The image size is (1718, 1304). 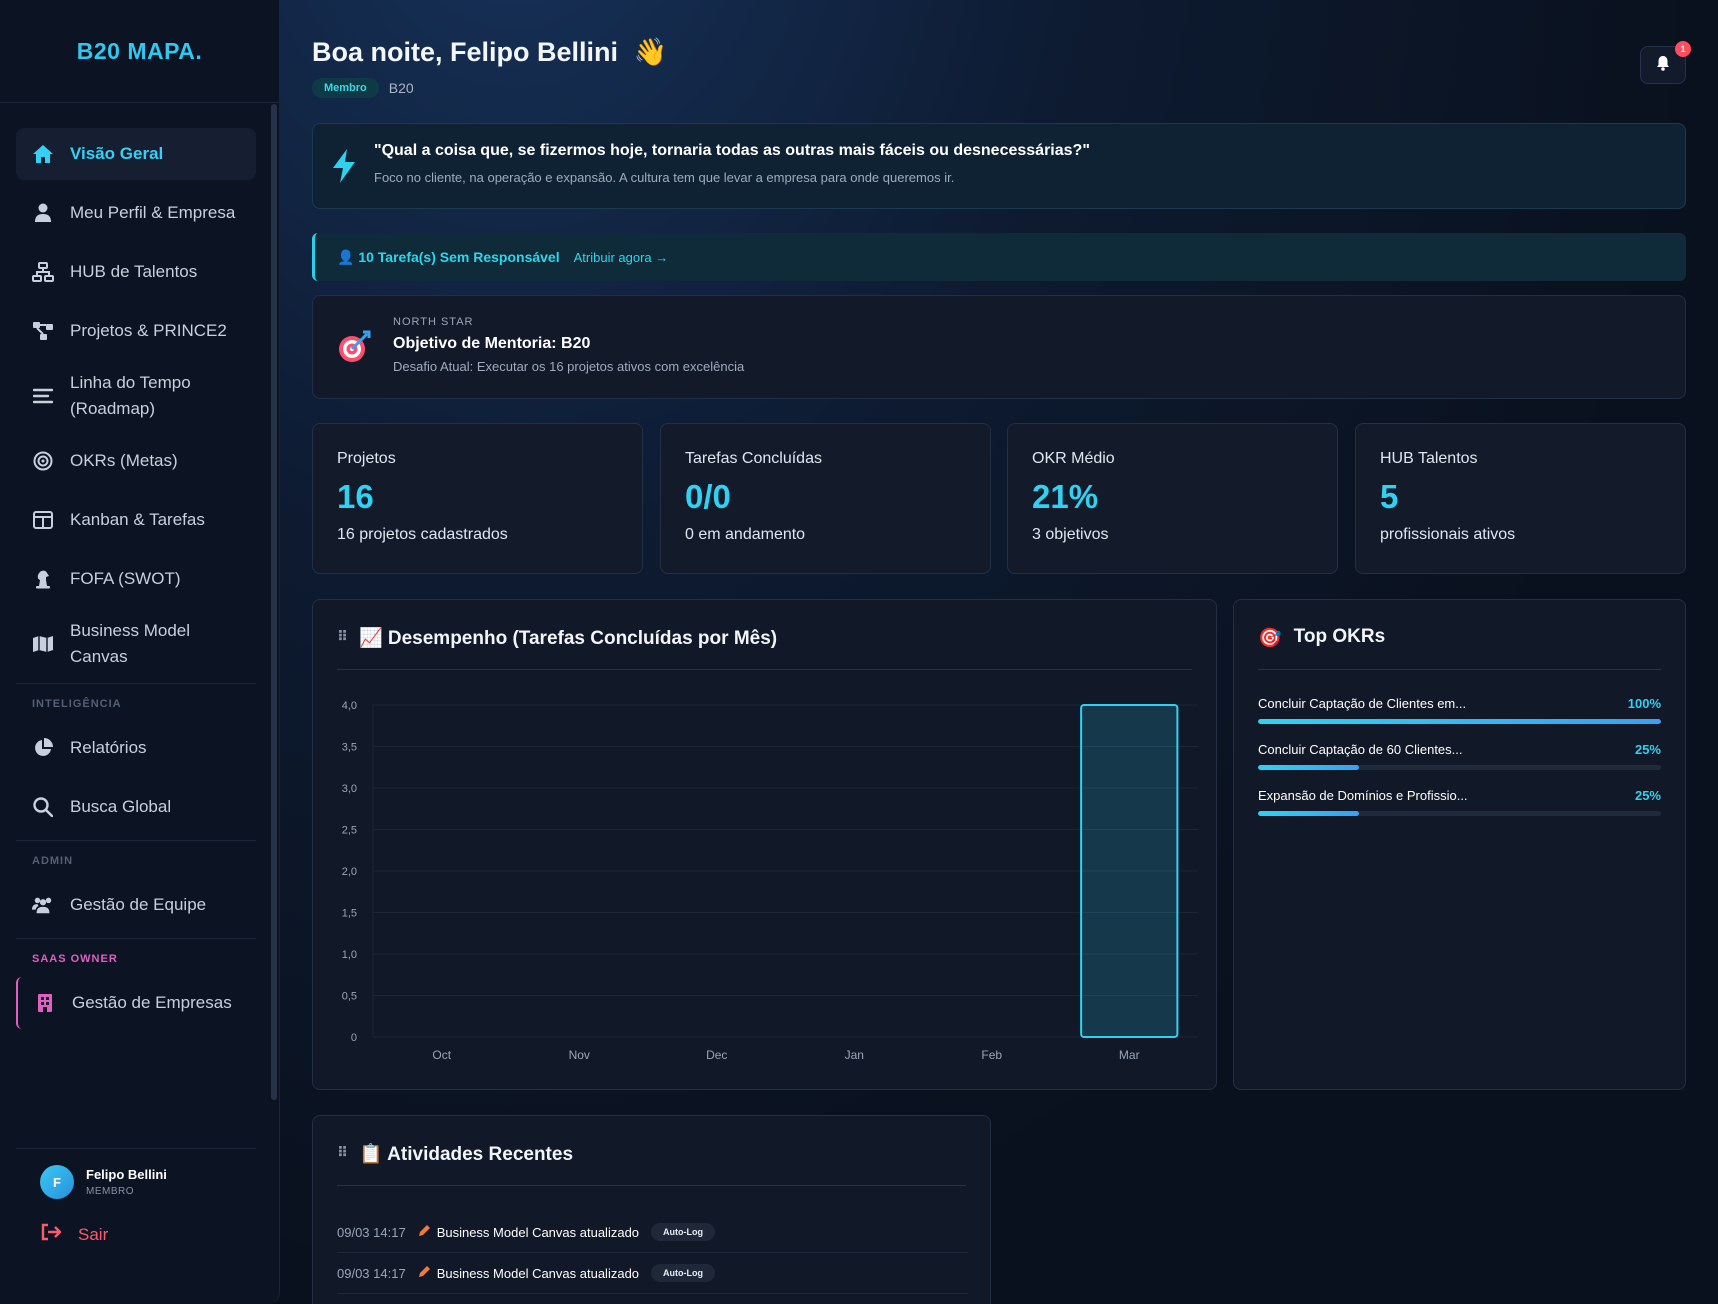 I want to click on greeting-text: Boa noite, Felipo Bellini, so click(x=465, y=52).